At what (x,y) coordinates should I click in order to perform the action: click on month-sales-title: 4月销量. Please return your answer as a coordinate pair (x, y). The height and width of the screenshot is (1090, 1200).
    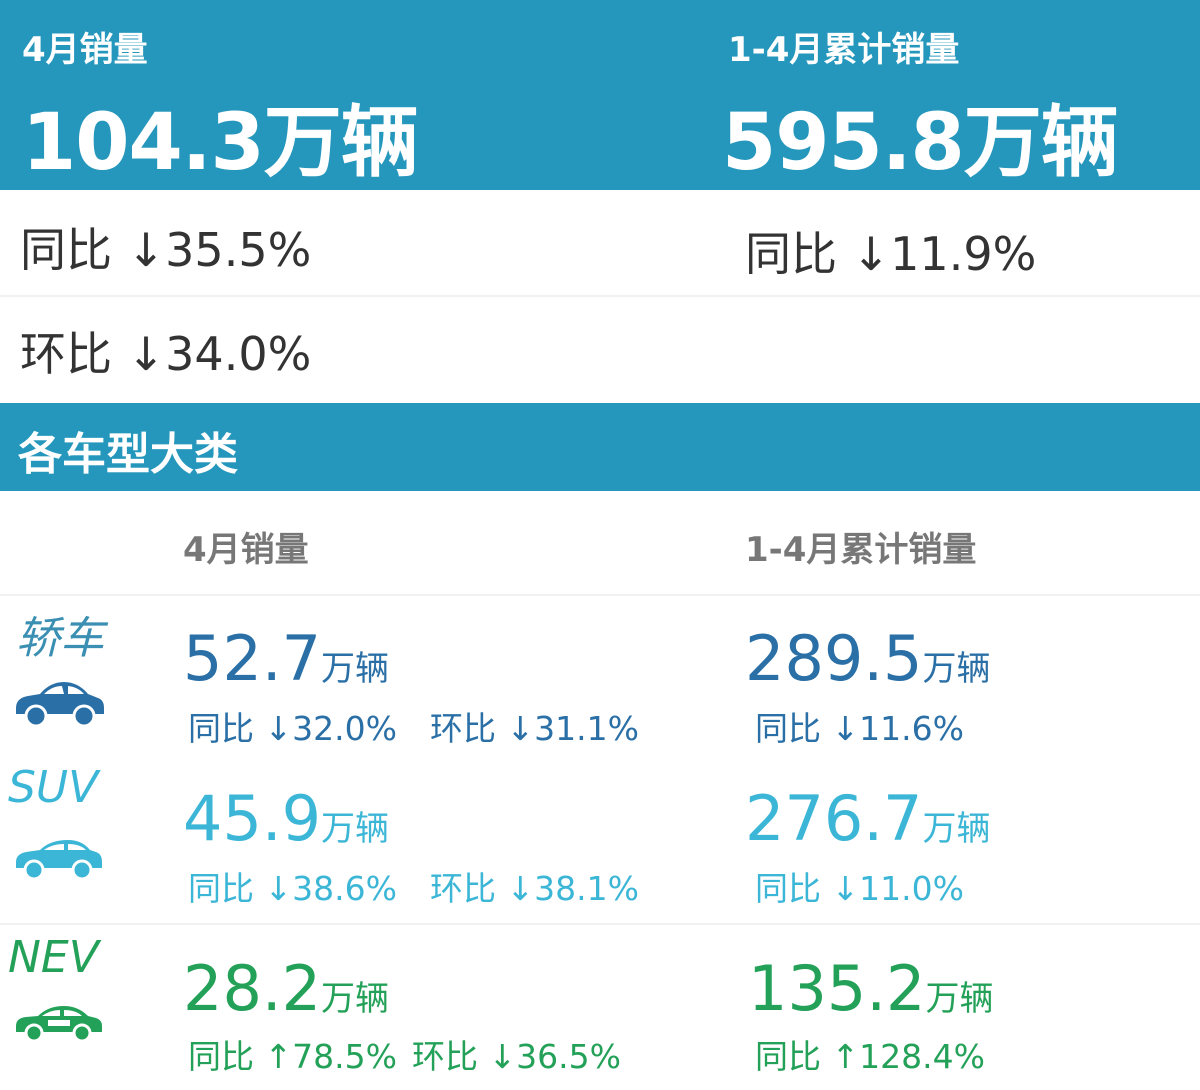
    Looking at the image, I should click on (85, 50).